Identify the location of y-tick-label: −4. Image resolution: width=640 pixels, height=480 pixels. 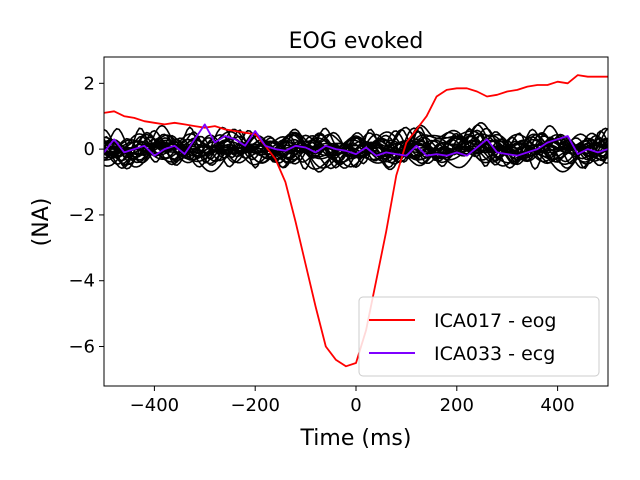
(81, 281).